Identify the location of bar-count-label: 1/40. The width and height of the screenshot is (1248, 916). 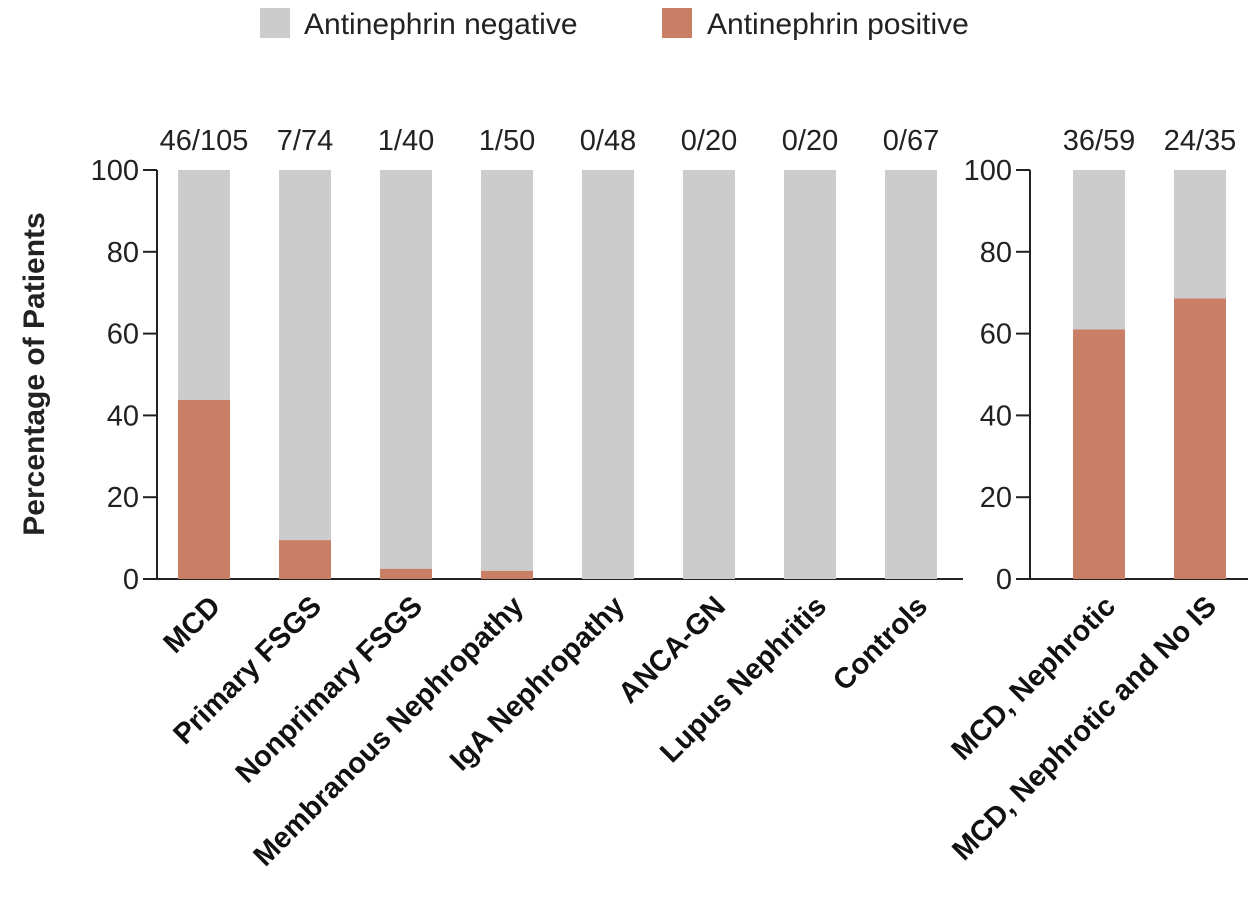
(406, 141).